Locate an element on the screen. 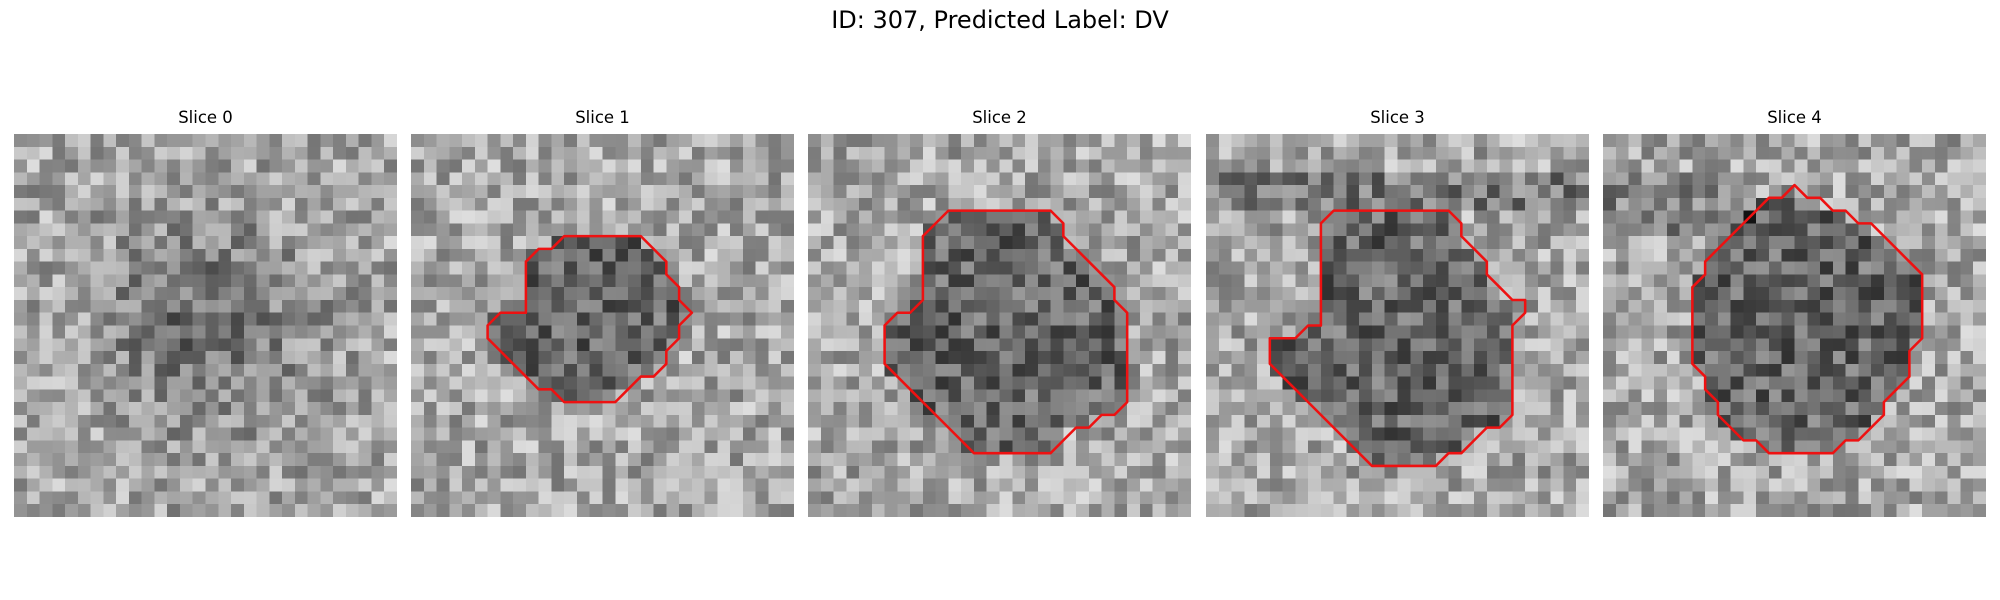  slice-1-image is located at coordinates (602, 325).